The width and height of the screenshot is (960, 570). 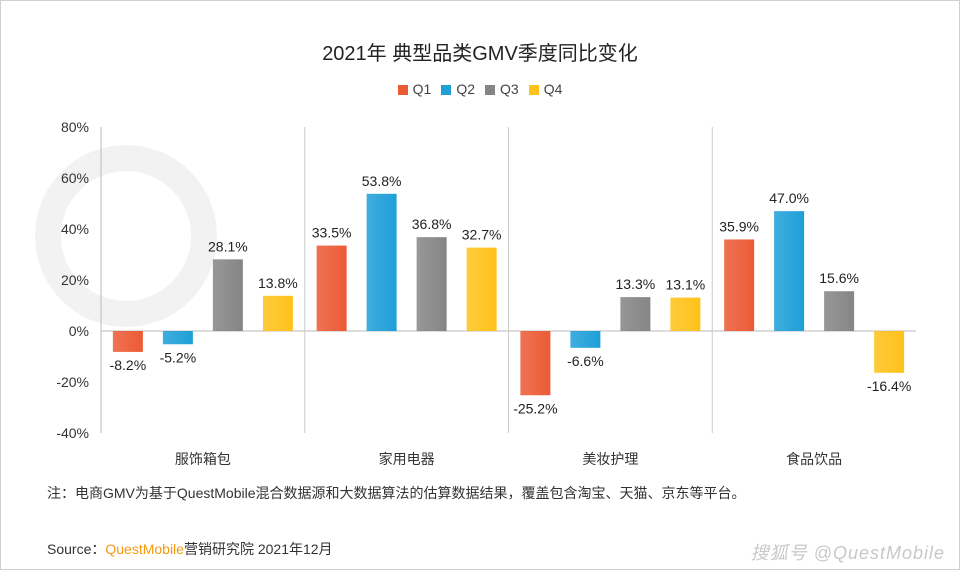 I want to click on category-label: 家用电器, so click(x=407, y=459).